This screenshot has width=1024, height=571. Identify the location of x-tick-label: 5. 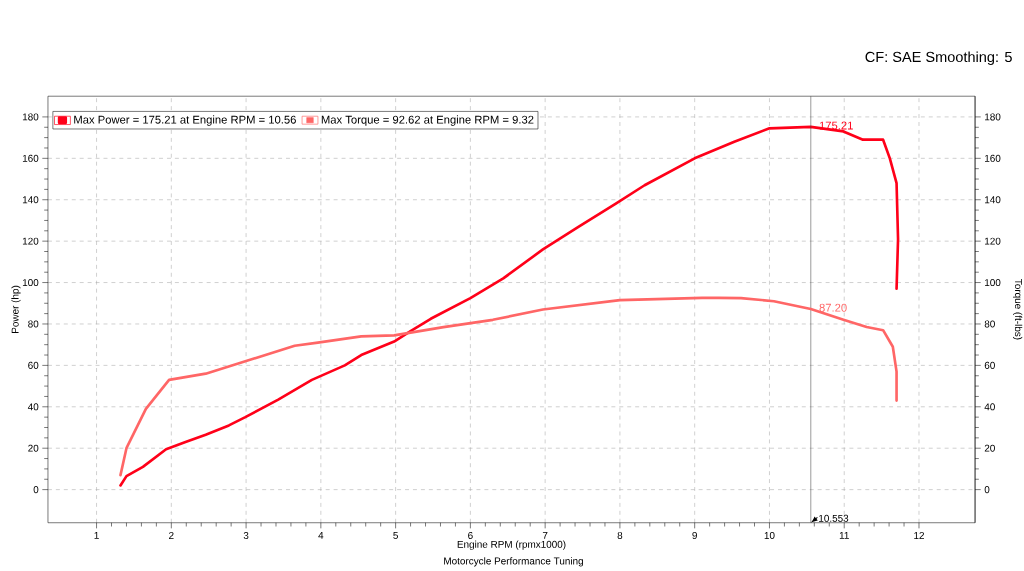
(395, 535).